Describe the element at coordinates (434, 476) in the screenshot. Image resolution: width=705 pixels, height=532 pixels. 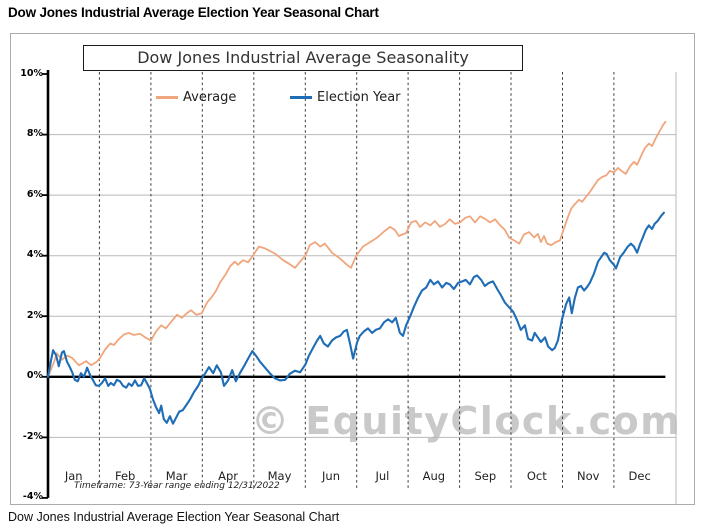
I see `x-axis-month-label: Aug` at that location.